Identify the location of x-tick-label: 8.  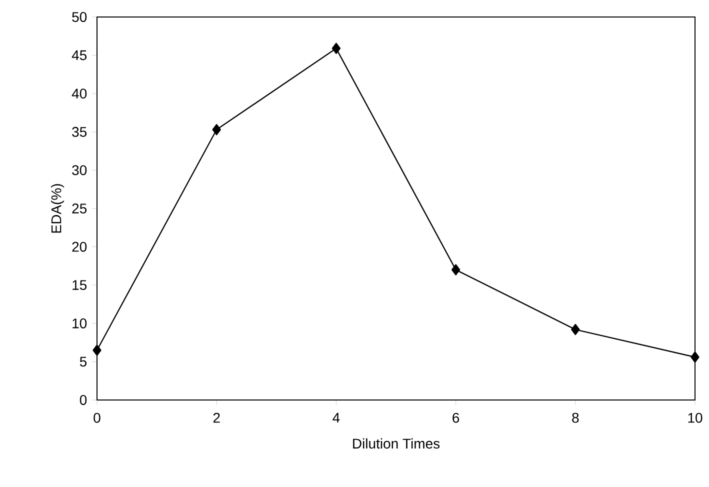
(575, 417).